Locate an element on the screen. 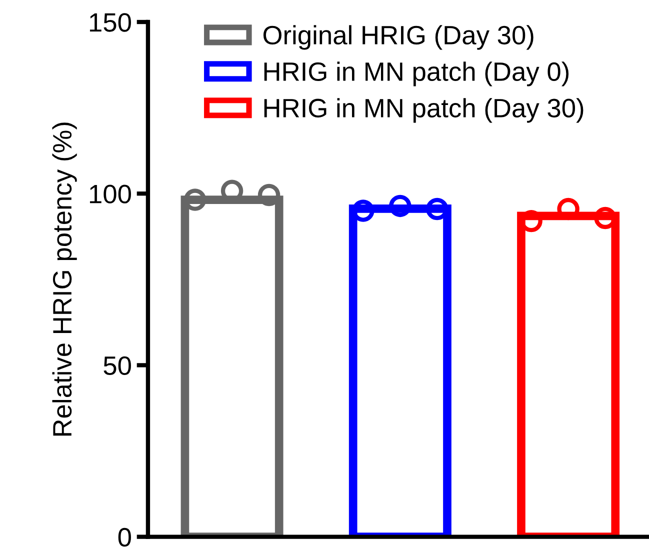  legend-label: HRIG in MN patch (Day 0) is located at coordinates (416, 74).